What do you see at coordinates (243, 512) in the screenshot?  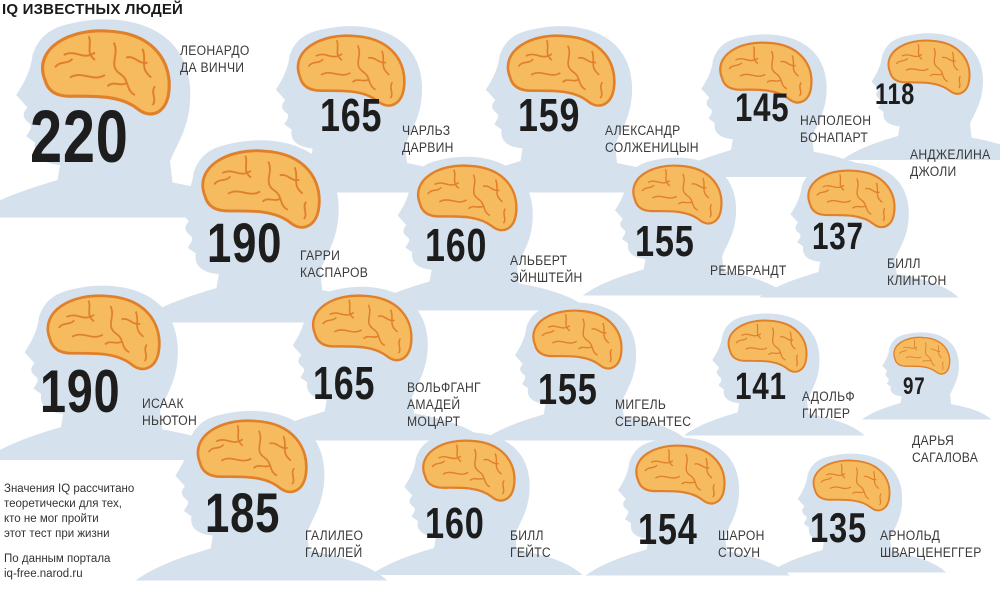 I see `iq-value: 185` at bounding box center [243, 512].